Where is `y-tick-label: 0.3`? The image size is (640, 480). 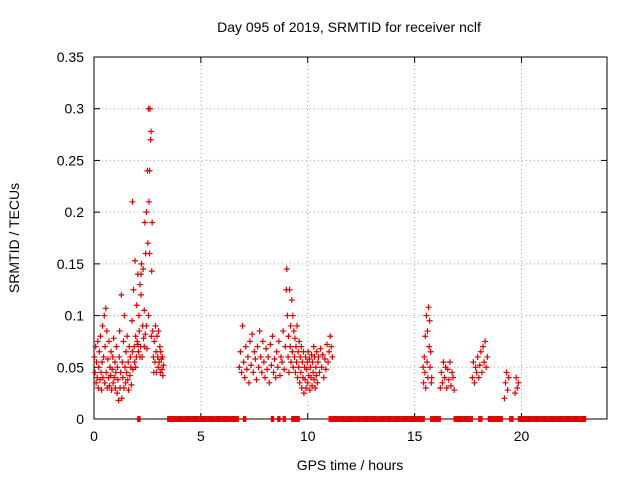
y-tick-label: 0.3 is located at coordinates (75, 109).